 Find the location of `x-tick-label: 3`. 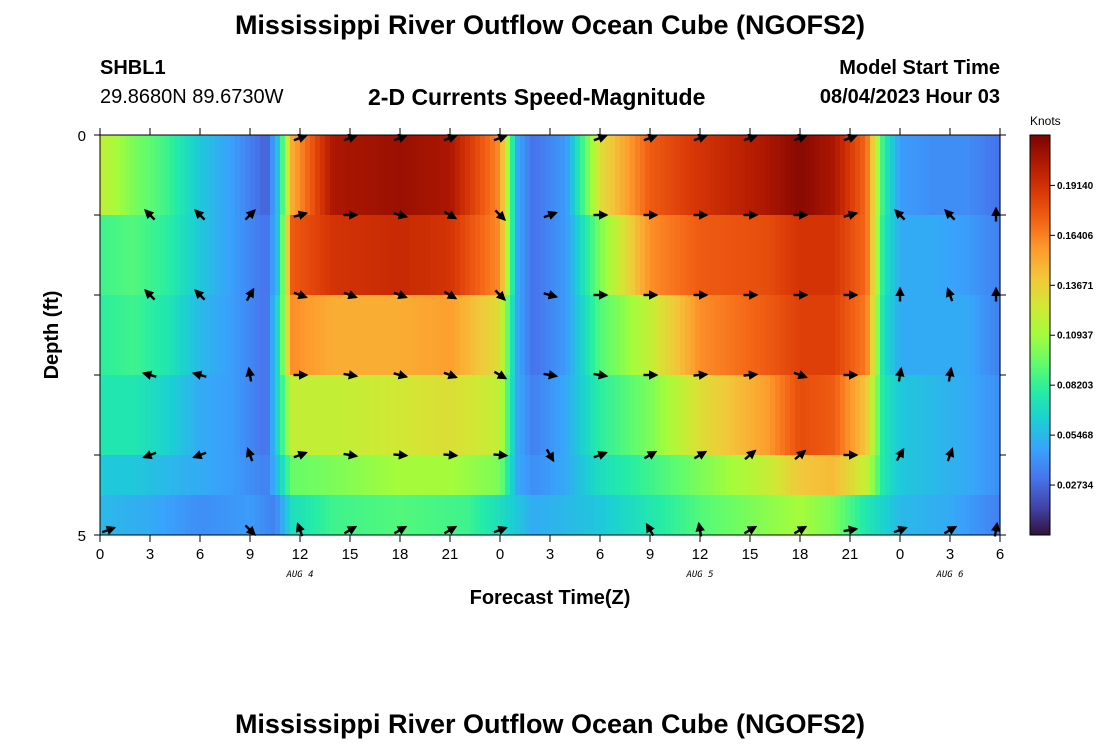

x-tick-label: 3 is located at coordinates (950, 554).